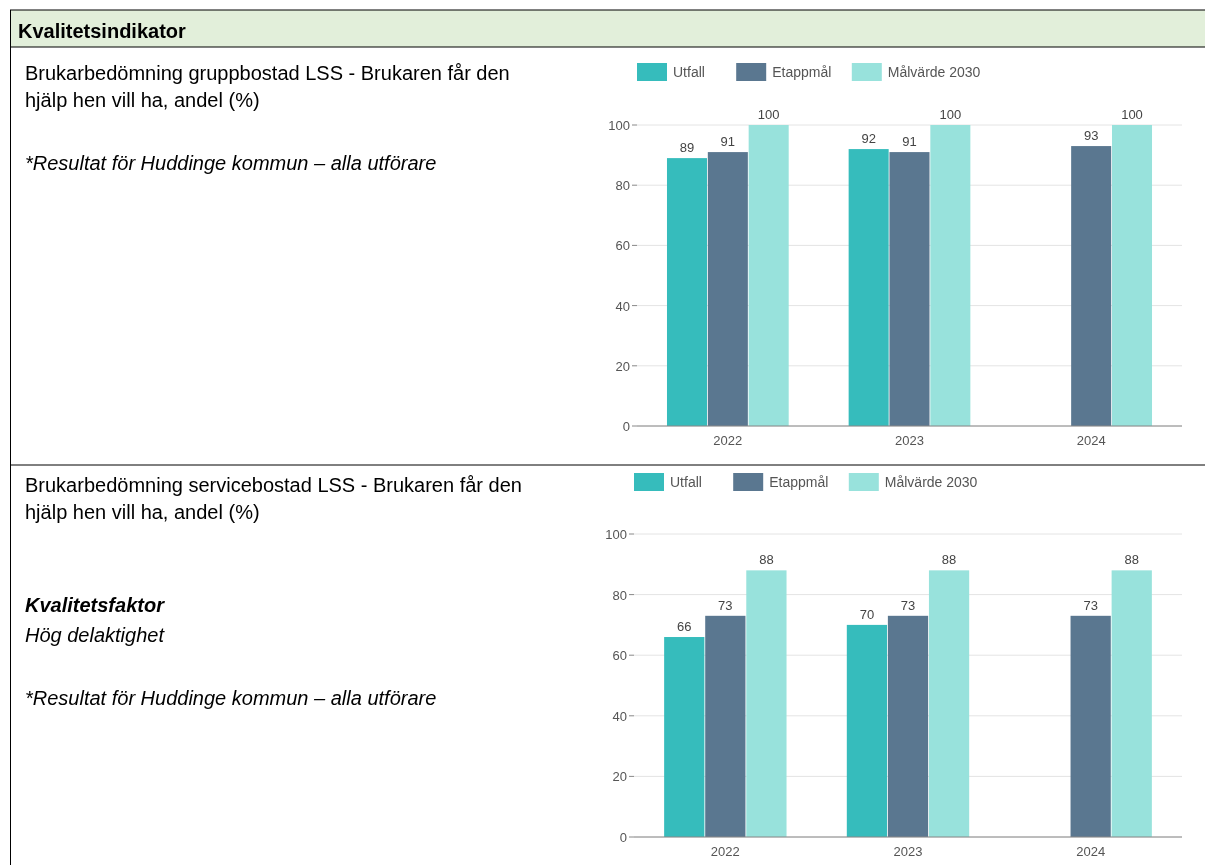  What do you see at coordinates (95, 635) in the screenshot?
I see `text: Hög delaktighet` at bounding box center [95, 635].